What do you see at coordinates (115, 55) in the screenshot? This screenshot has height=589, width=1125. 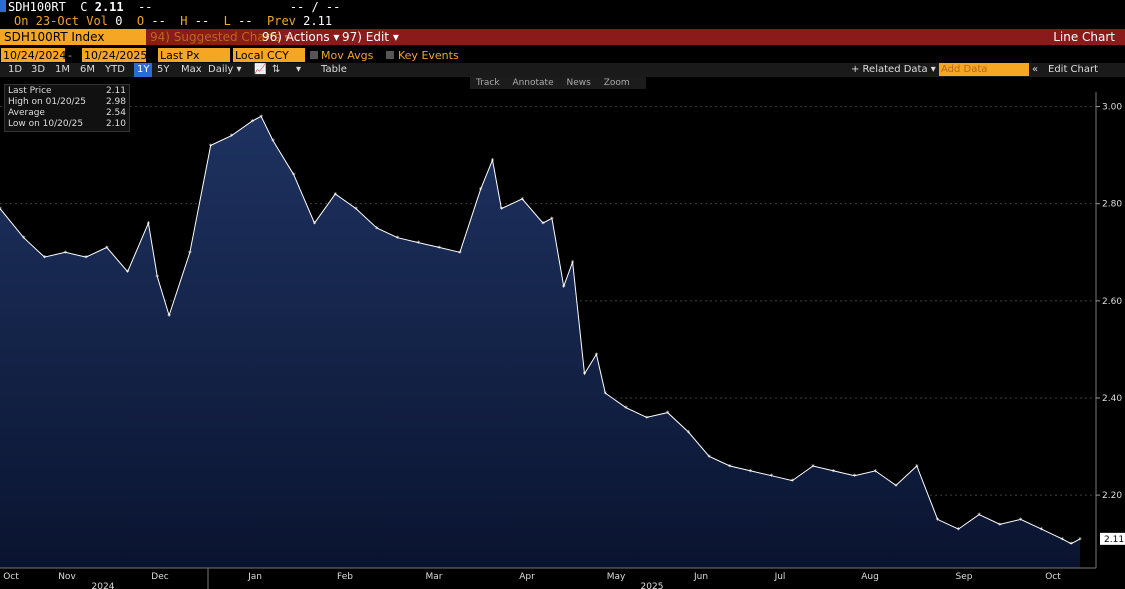 I see `end-date-field: 10/24/2025` at bounding box center [115, 55].